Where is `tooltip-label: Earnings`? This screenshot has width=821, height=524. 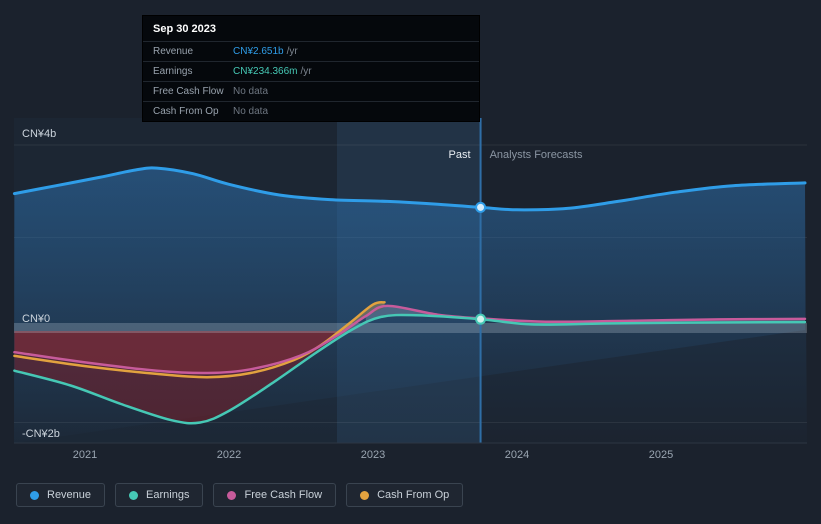
tooltip-label: Earnings is located at coordinates (173, 71).